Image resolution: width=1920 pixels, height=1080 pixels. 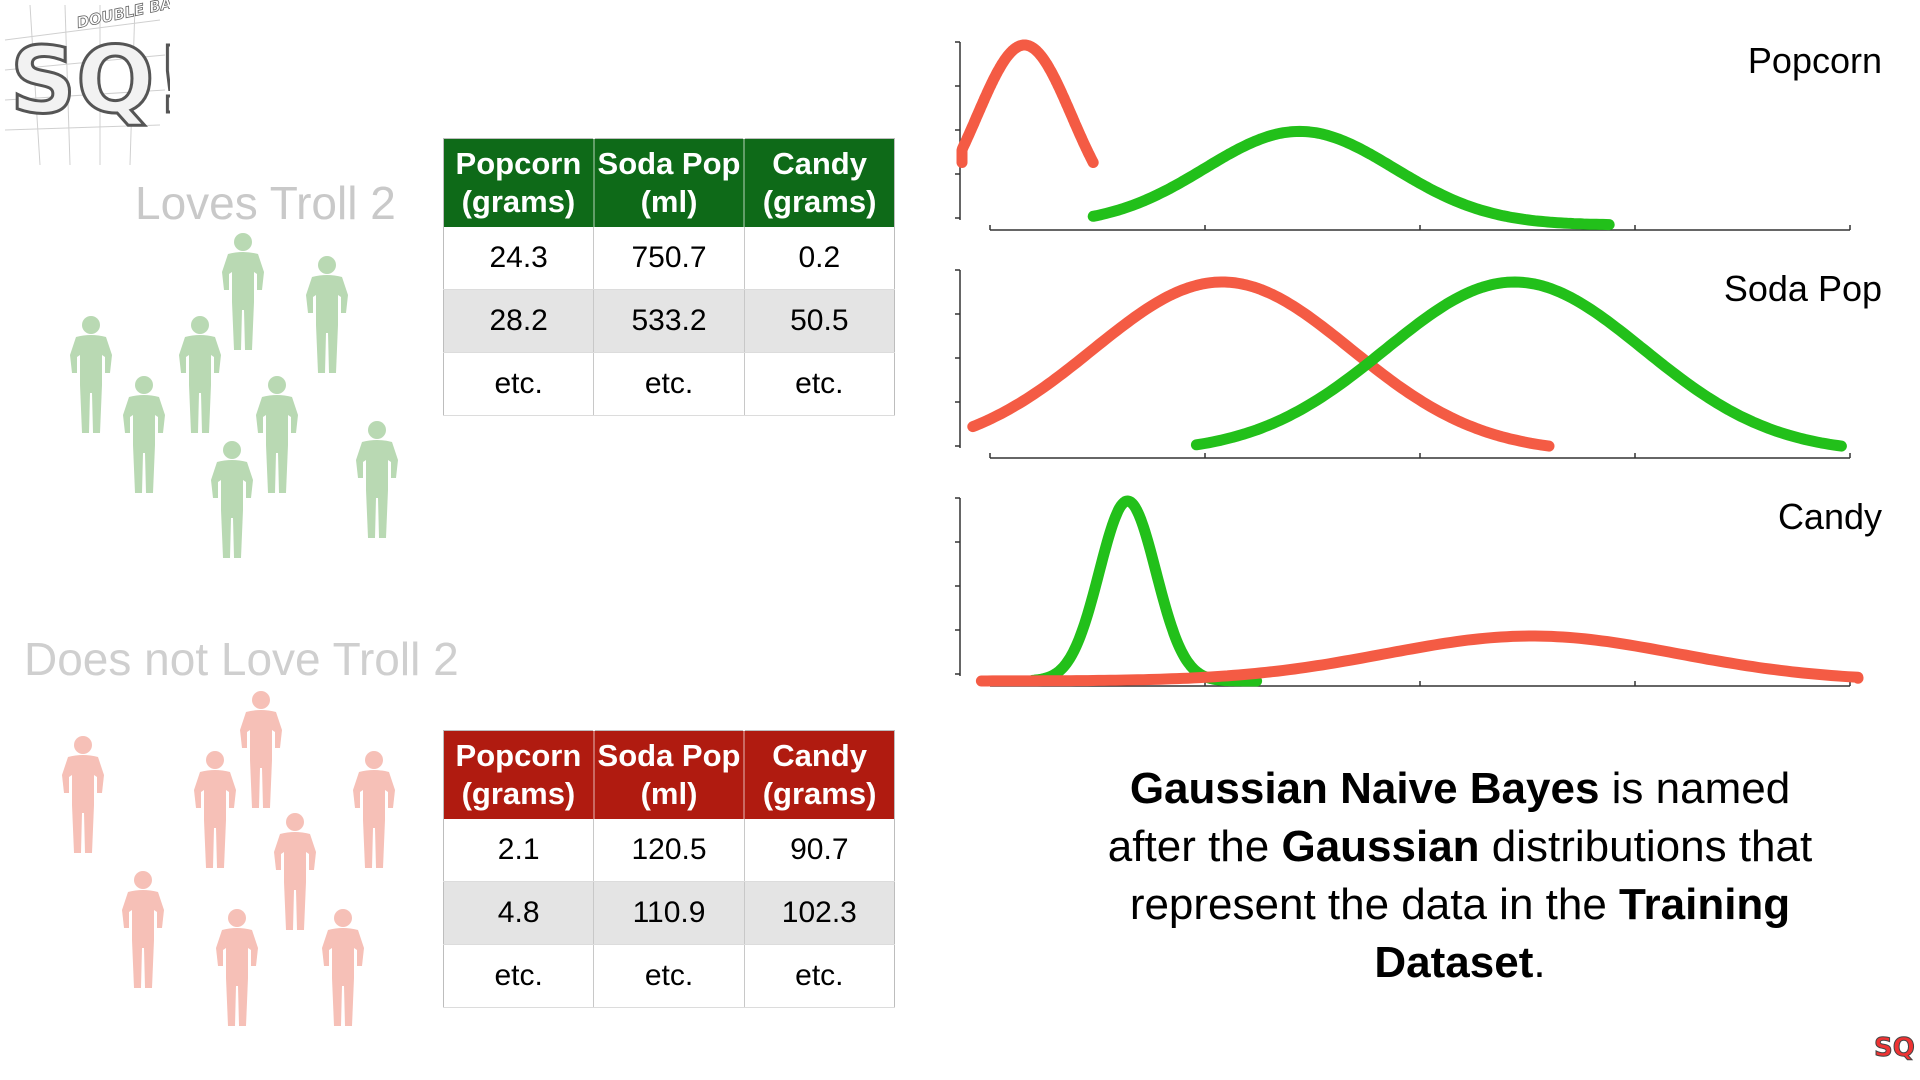 I want to click on table-cell: 0.2, so click(x=819, y=258).